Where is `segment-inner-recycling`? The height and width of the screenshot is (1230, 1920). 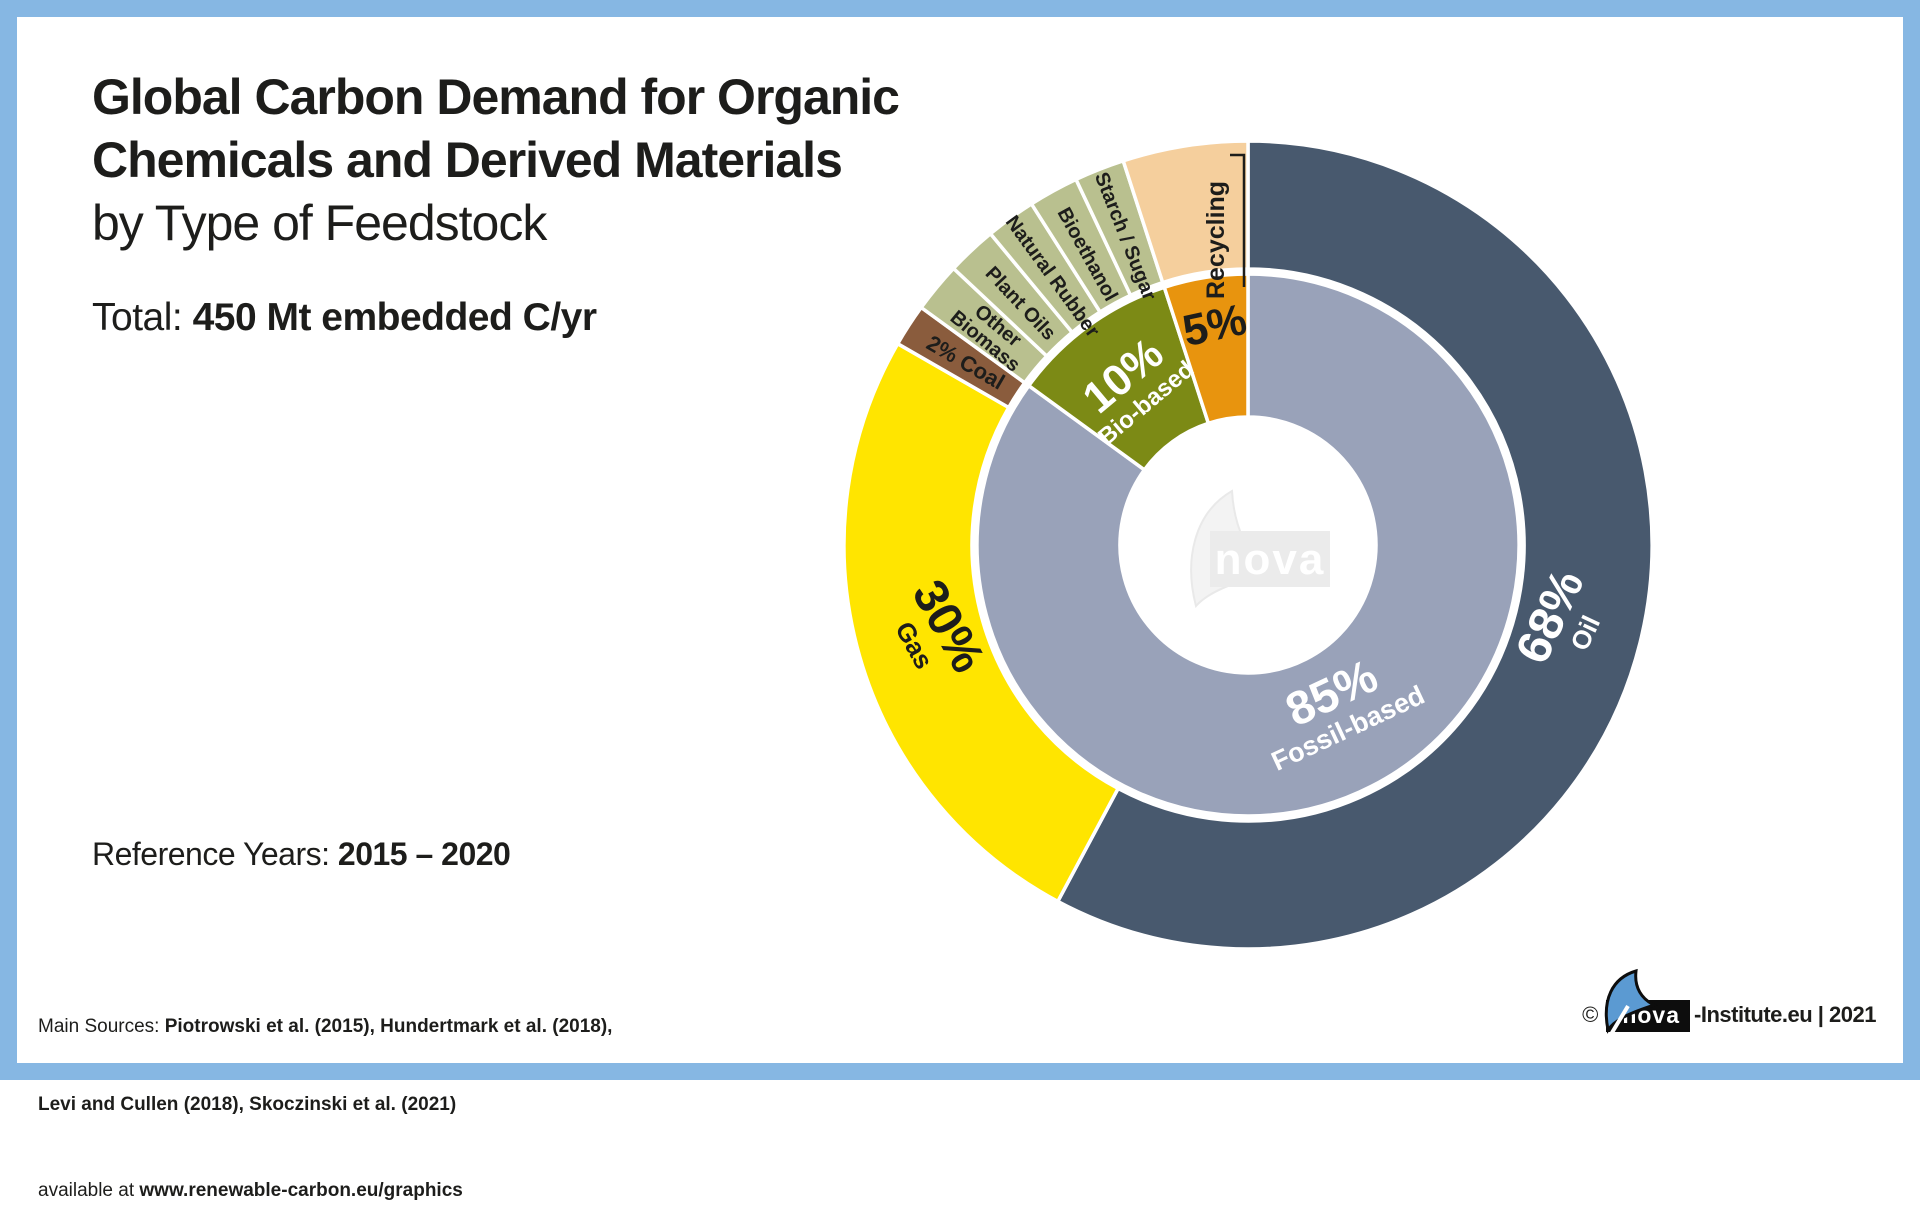 segment-inner-recycling is located at coordinates (1206, 349).